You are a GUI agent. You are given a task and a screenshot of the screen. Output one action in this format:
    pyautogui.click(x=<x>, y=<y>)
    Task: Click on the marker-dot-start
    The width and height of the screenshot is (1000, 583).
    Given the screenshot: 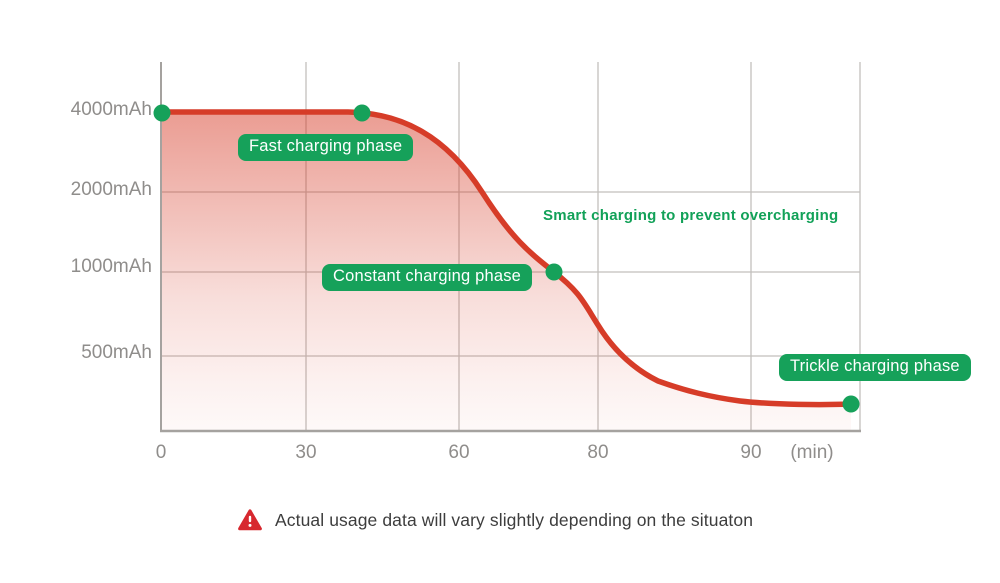 What is the action you would take?
    pyautogui.click(x=162, y=113)
    